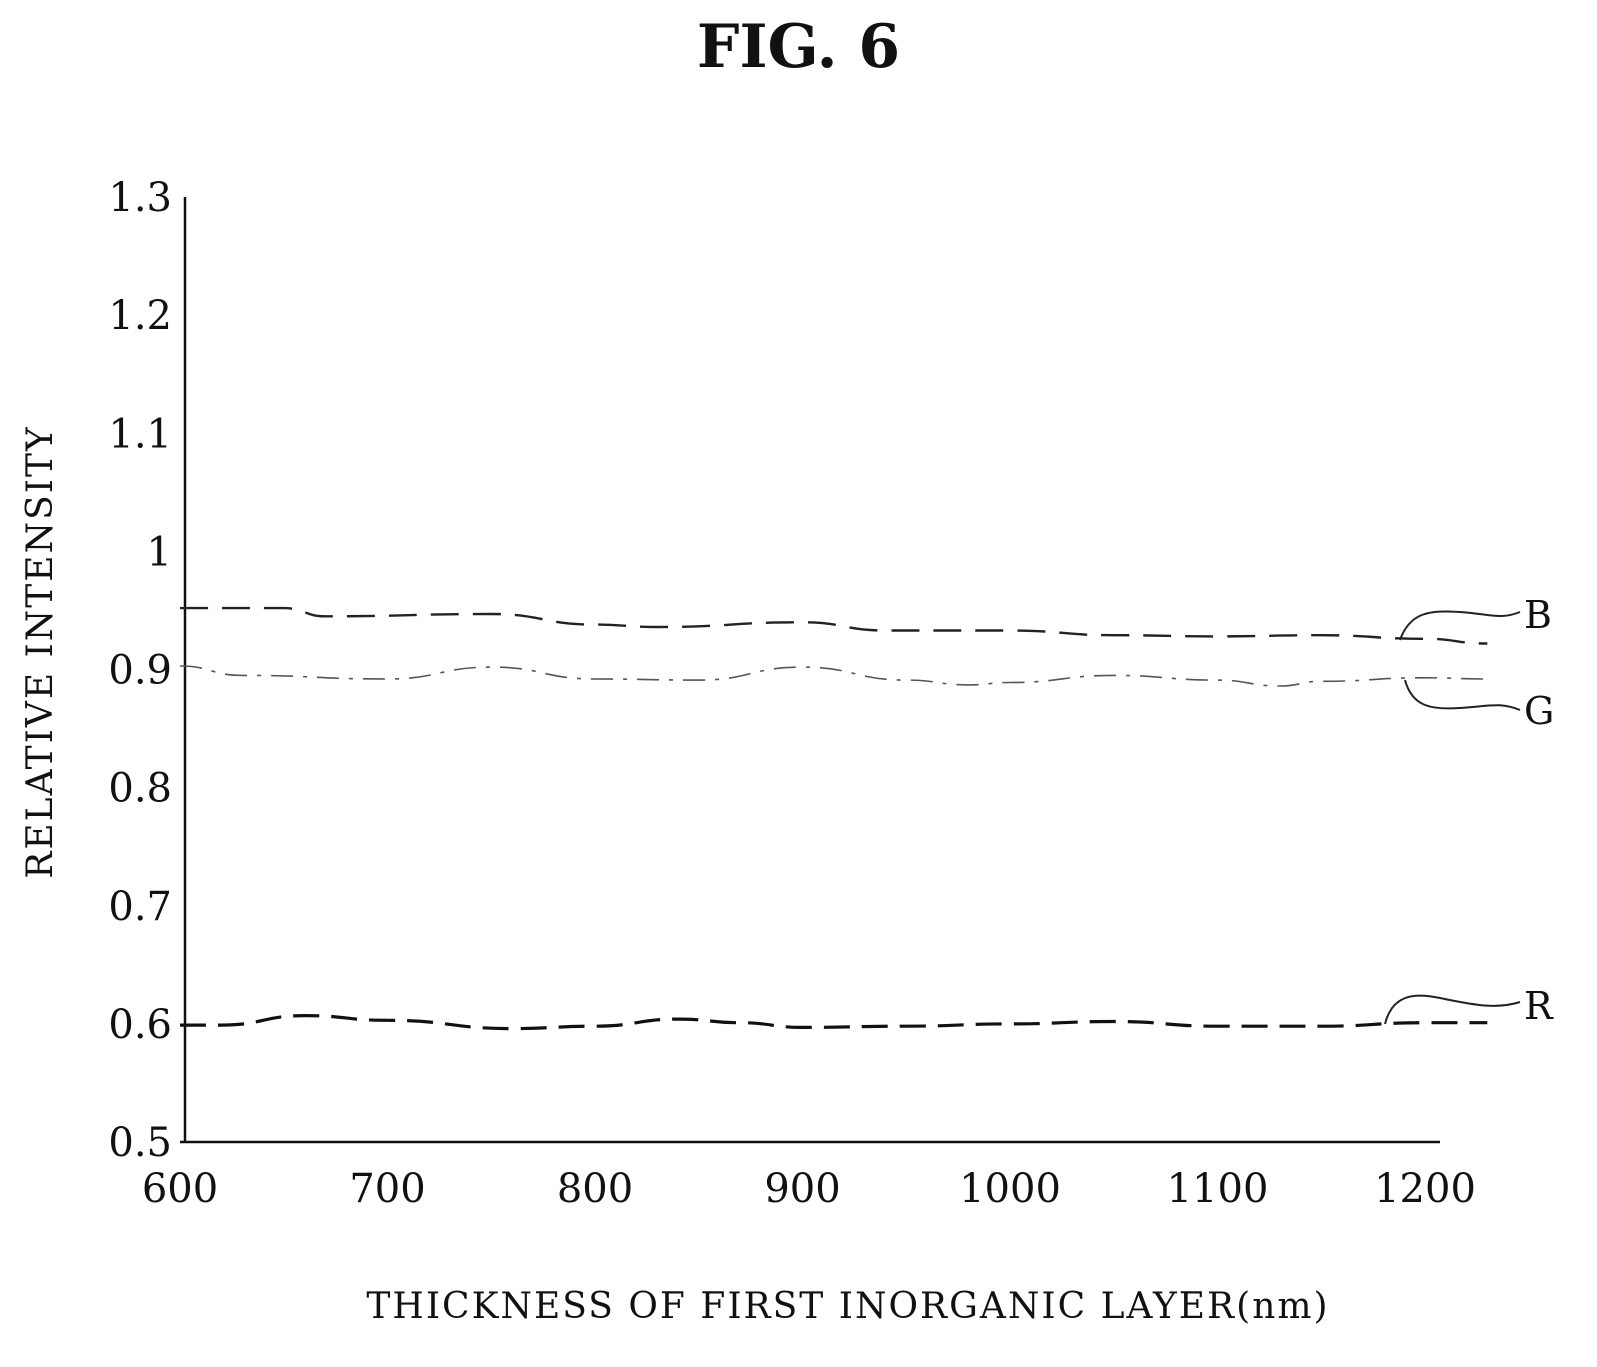 The height and width of the screenshot is (1367, 1597). What do you see at coordinates (140, 434) in the screenshot?
I see `y-tick-label: 1.1` at bounding box center [140, 434].